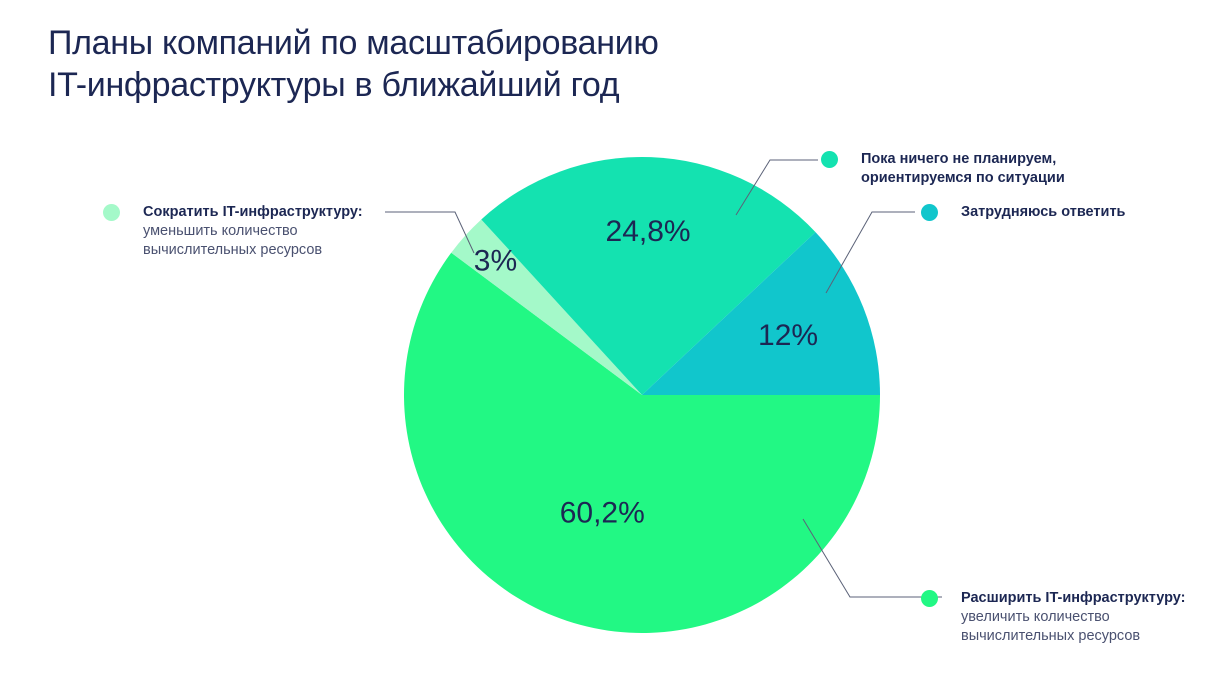  Describe the element at coordinates (648, 231) in the screenshot. I see `slice-value-label-no-plans: 24,8%` at that location.